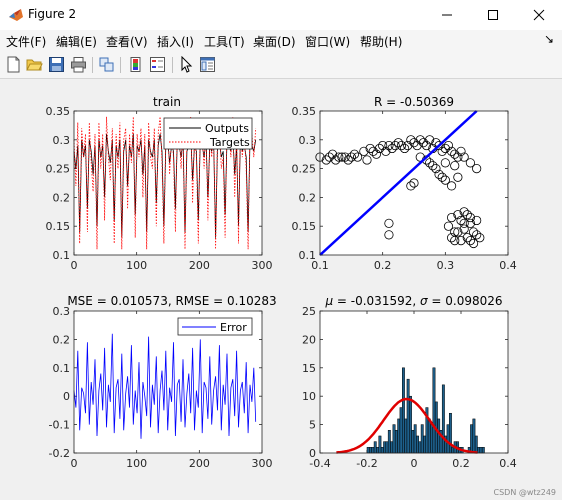 Image resolution: width=562 pixels, height=504 pixels. I want to click on menu-help: 帮助(H), so click(381, 42).